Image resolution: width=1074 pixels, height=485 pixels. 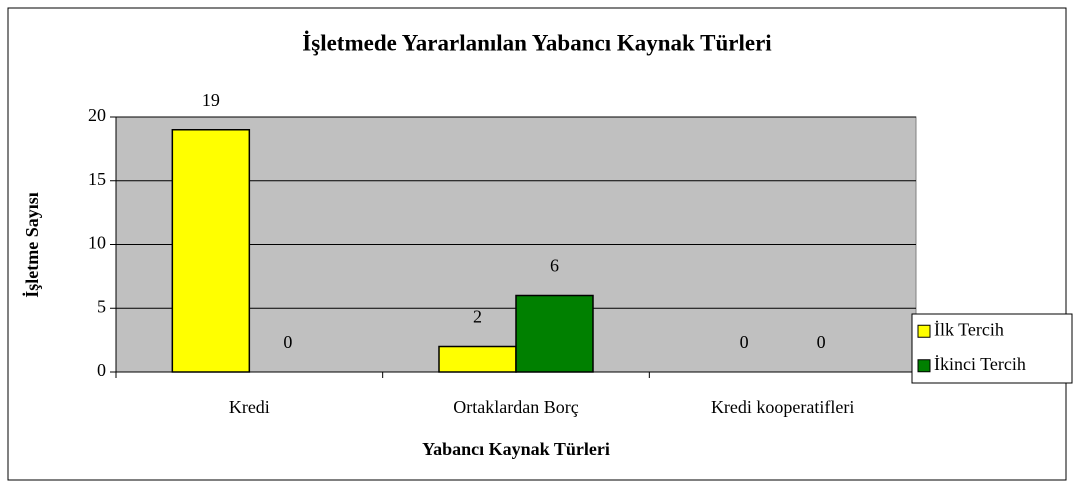 What do you see at coordinates (515, 407) in the screenshot?
I see `x-tick-label: Ortaklardan Borç` at bounding box center [515, 407].